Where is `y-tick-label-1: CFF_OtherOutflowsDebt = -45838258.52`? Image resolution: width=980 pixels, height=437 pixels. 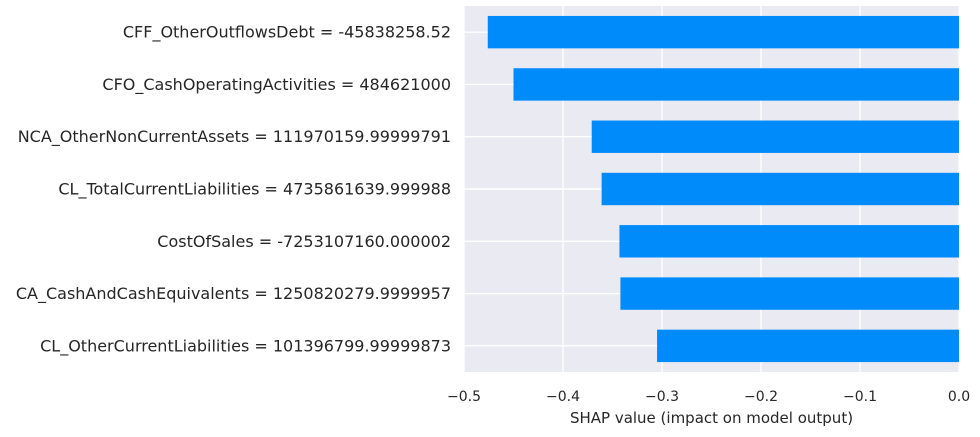 y-tick-label-1: CFF_OtherOutflowsDebt = -45838258.52 is located at coordinates (287, 33).